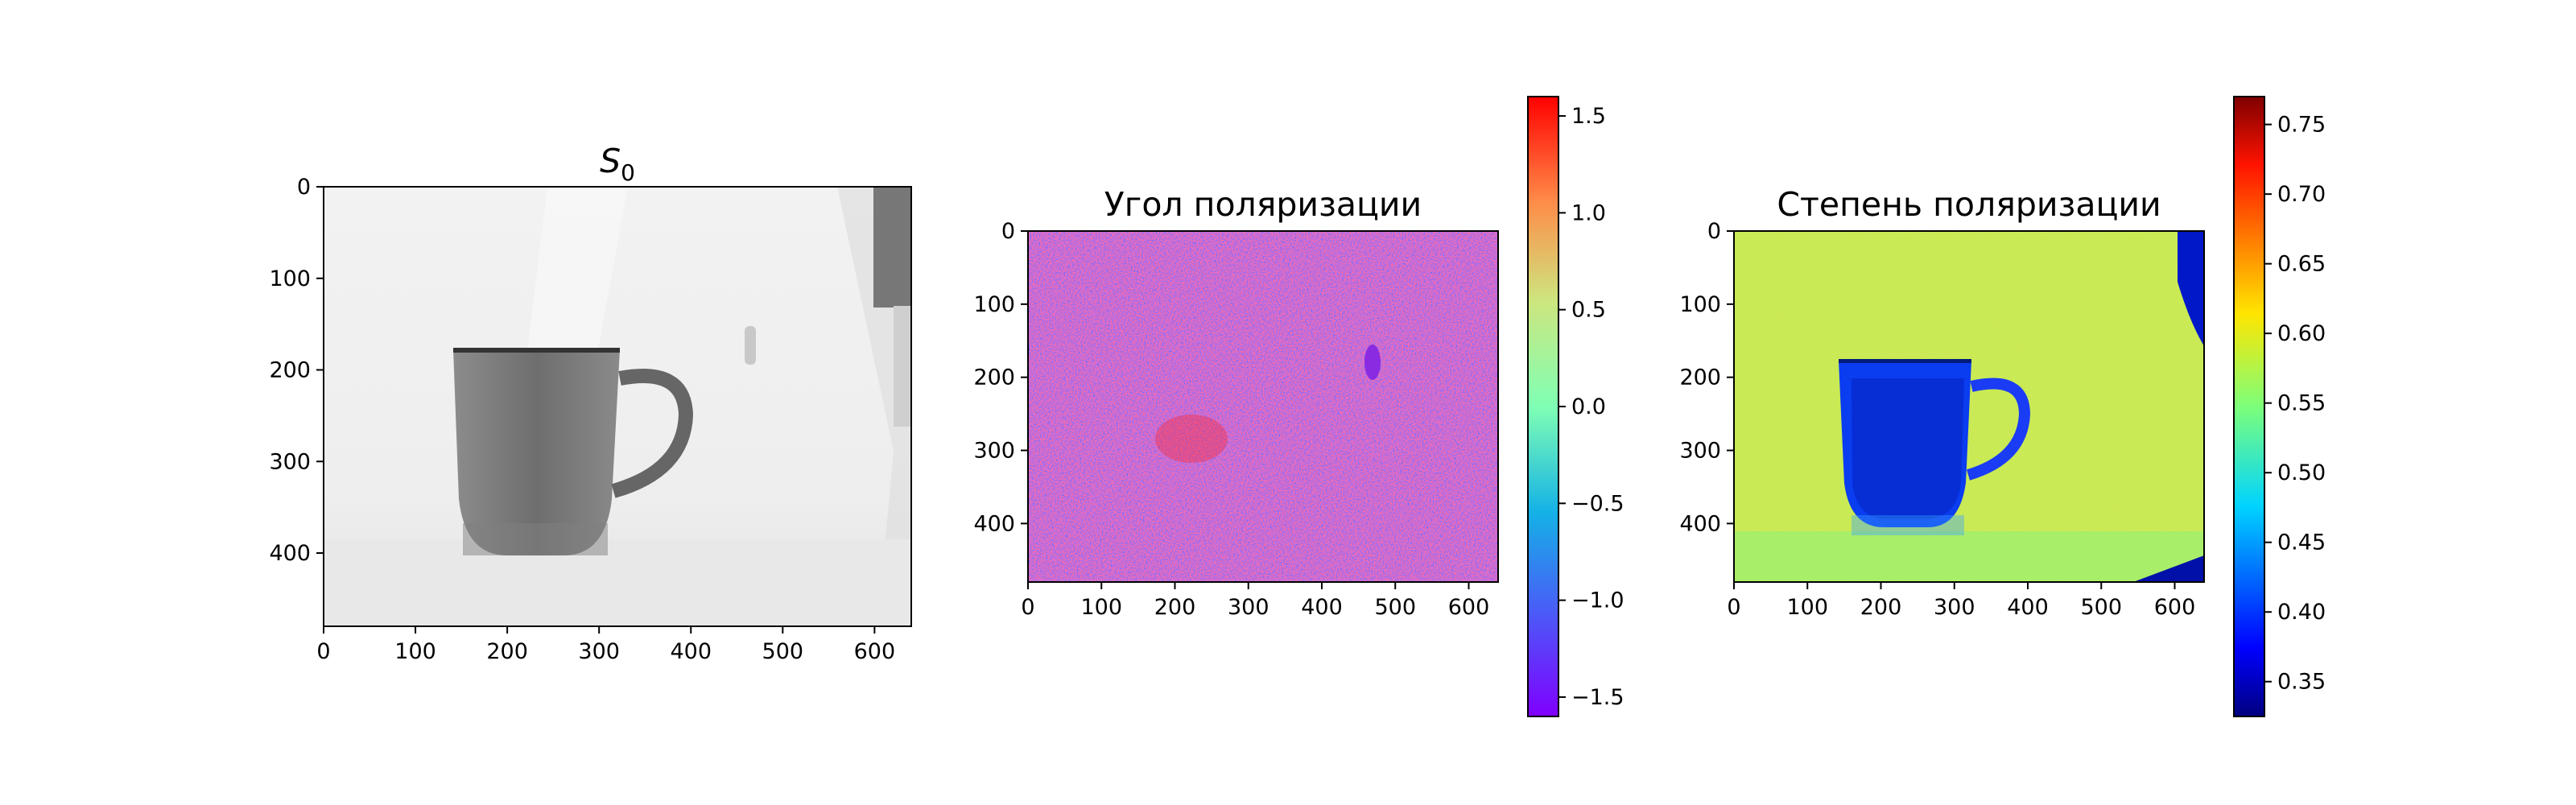 This screenshot has width=2576, height=805. Describe the element at coordinates (1969, 406) in the screenshot. I see `panel-degree-image` at that location.